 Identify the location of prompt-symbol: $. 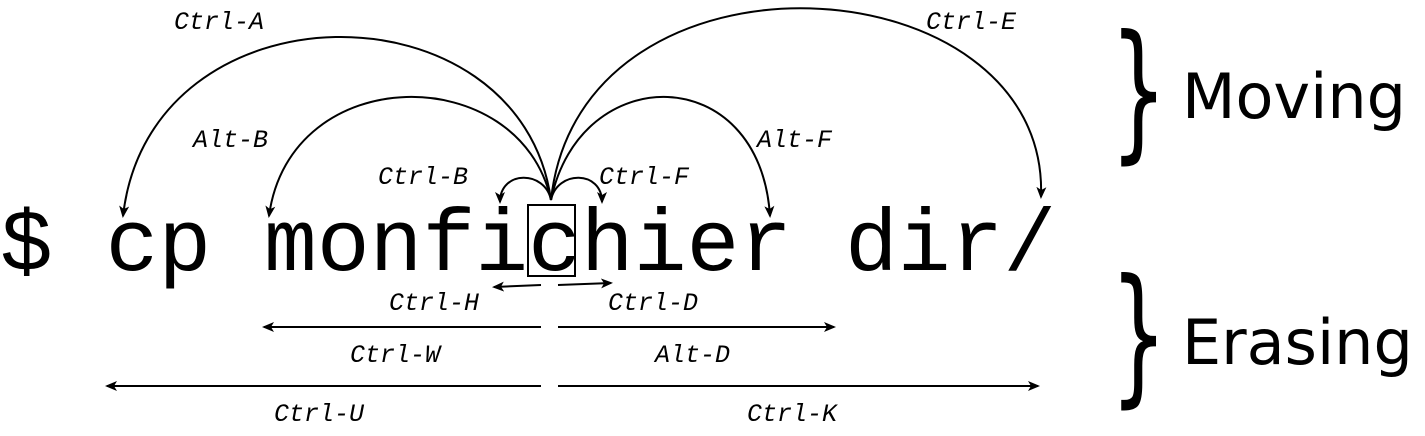
(26, 247).